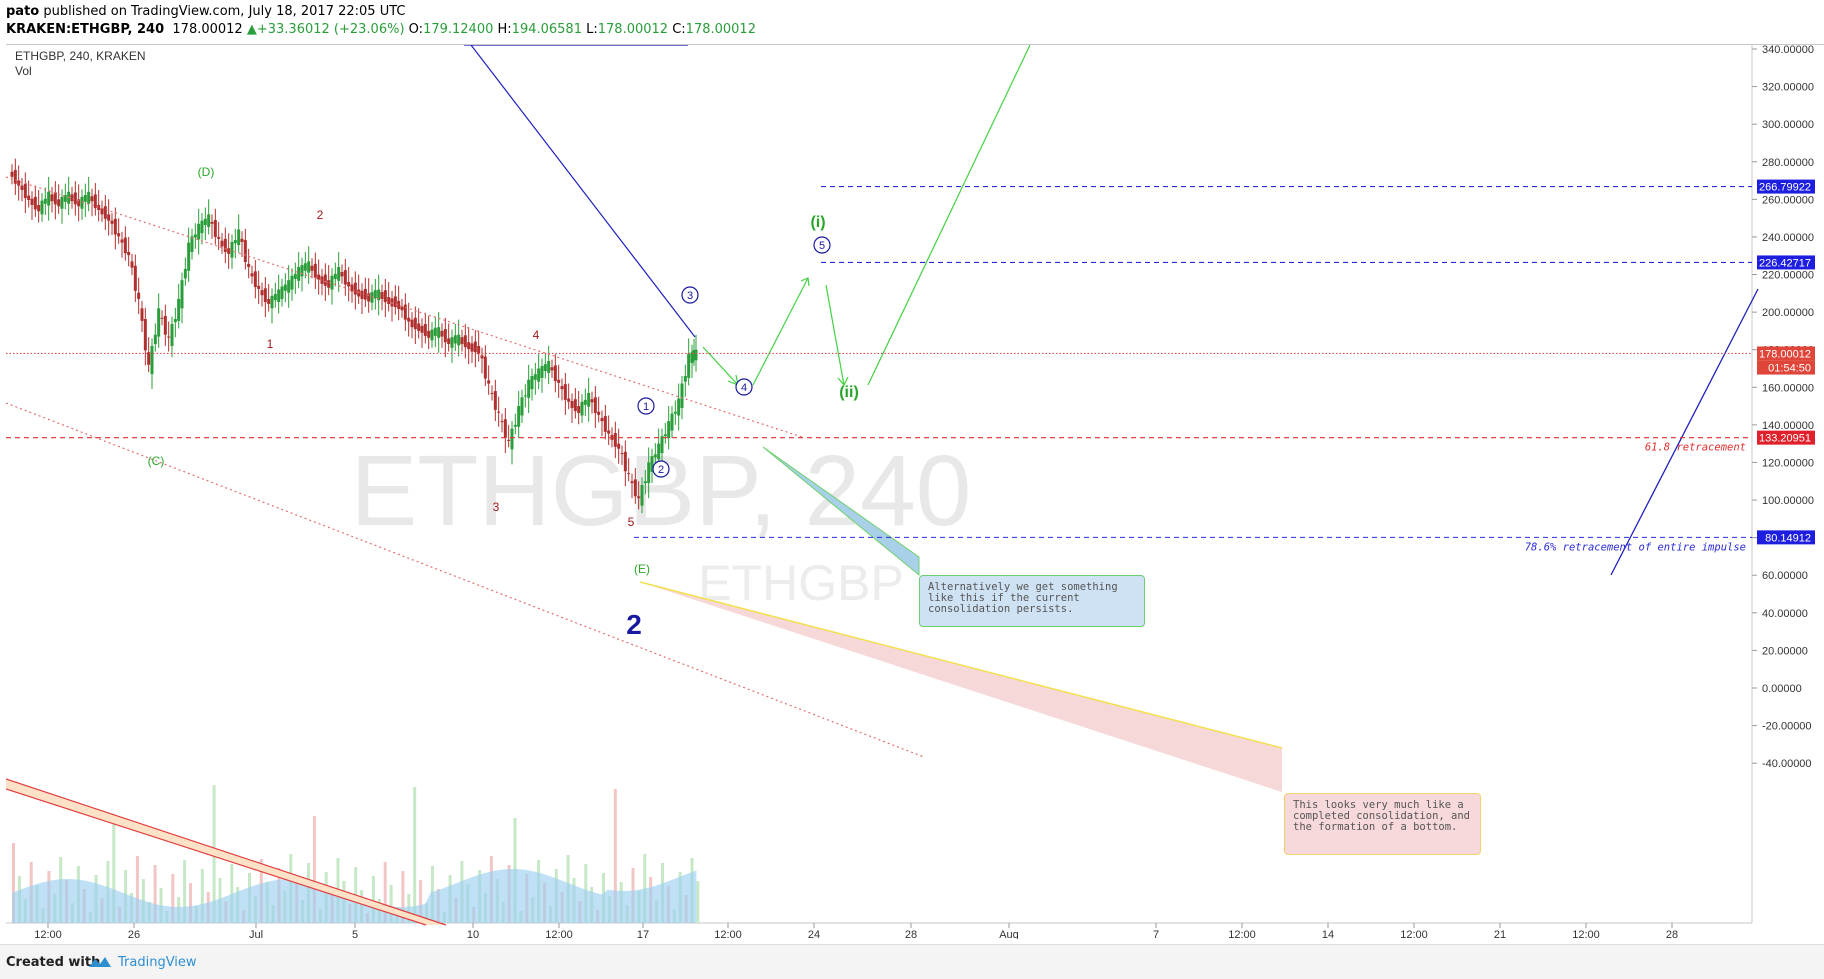 This screenshot has width=1824, height=979. I want to click on time-tick-label: 17, so click(643, 934).